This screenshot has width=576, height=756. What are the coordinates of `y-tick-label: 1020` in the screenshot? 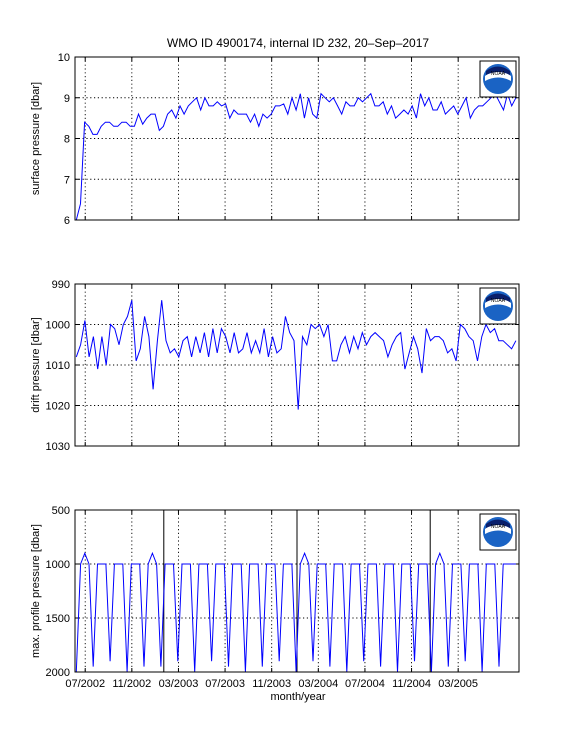 It's located at (58, 407).